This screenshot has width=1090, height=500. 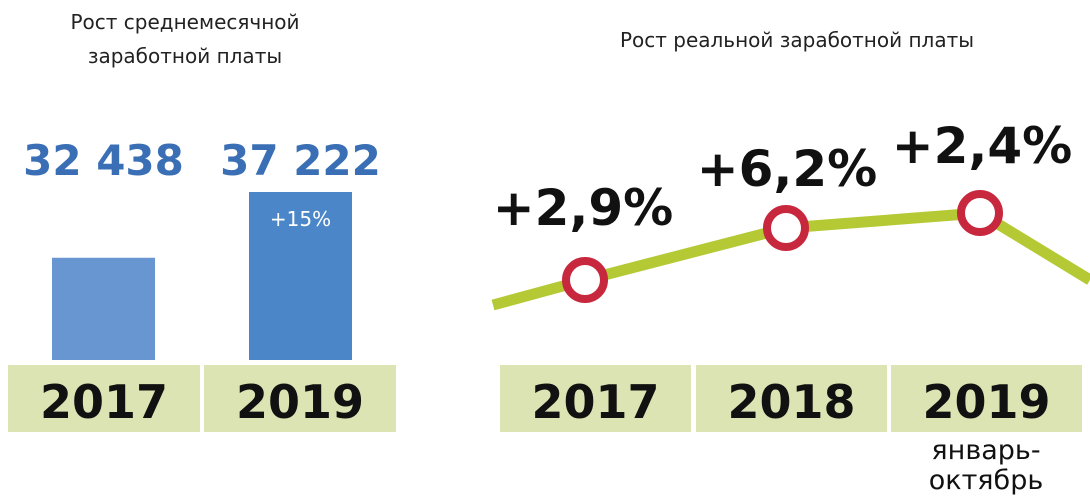 I want to click on bar-value-label: 32 438, so click(x=103, y=160).